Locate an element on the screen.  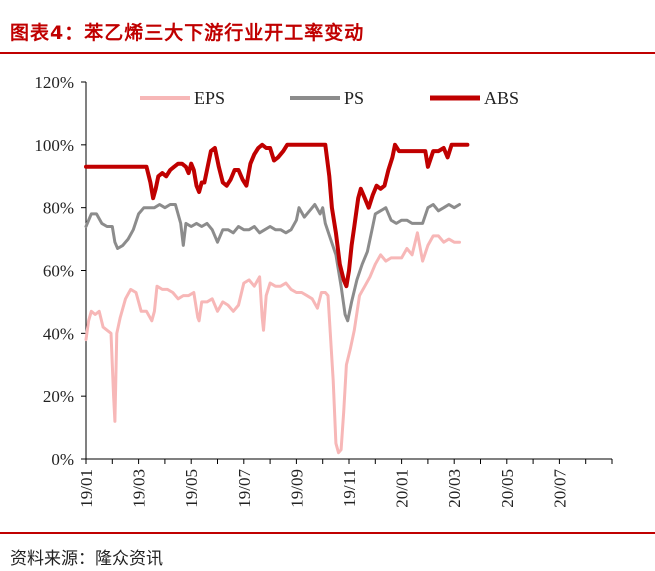
x-tick-label: 19/11 is located at coordinates (349, 488).